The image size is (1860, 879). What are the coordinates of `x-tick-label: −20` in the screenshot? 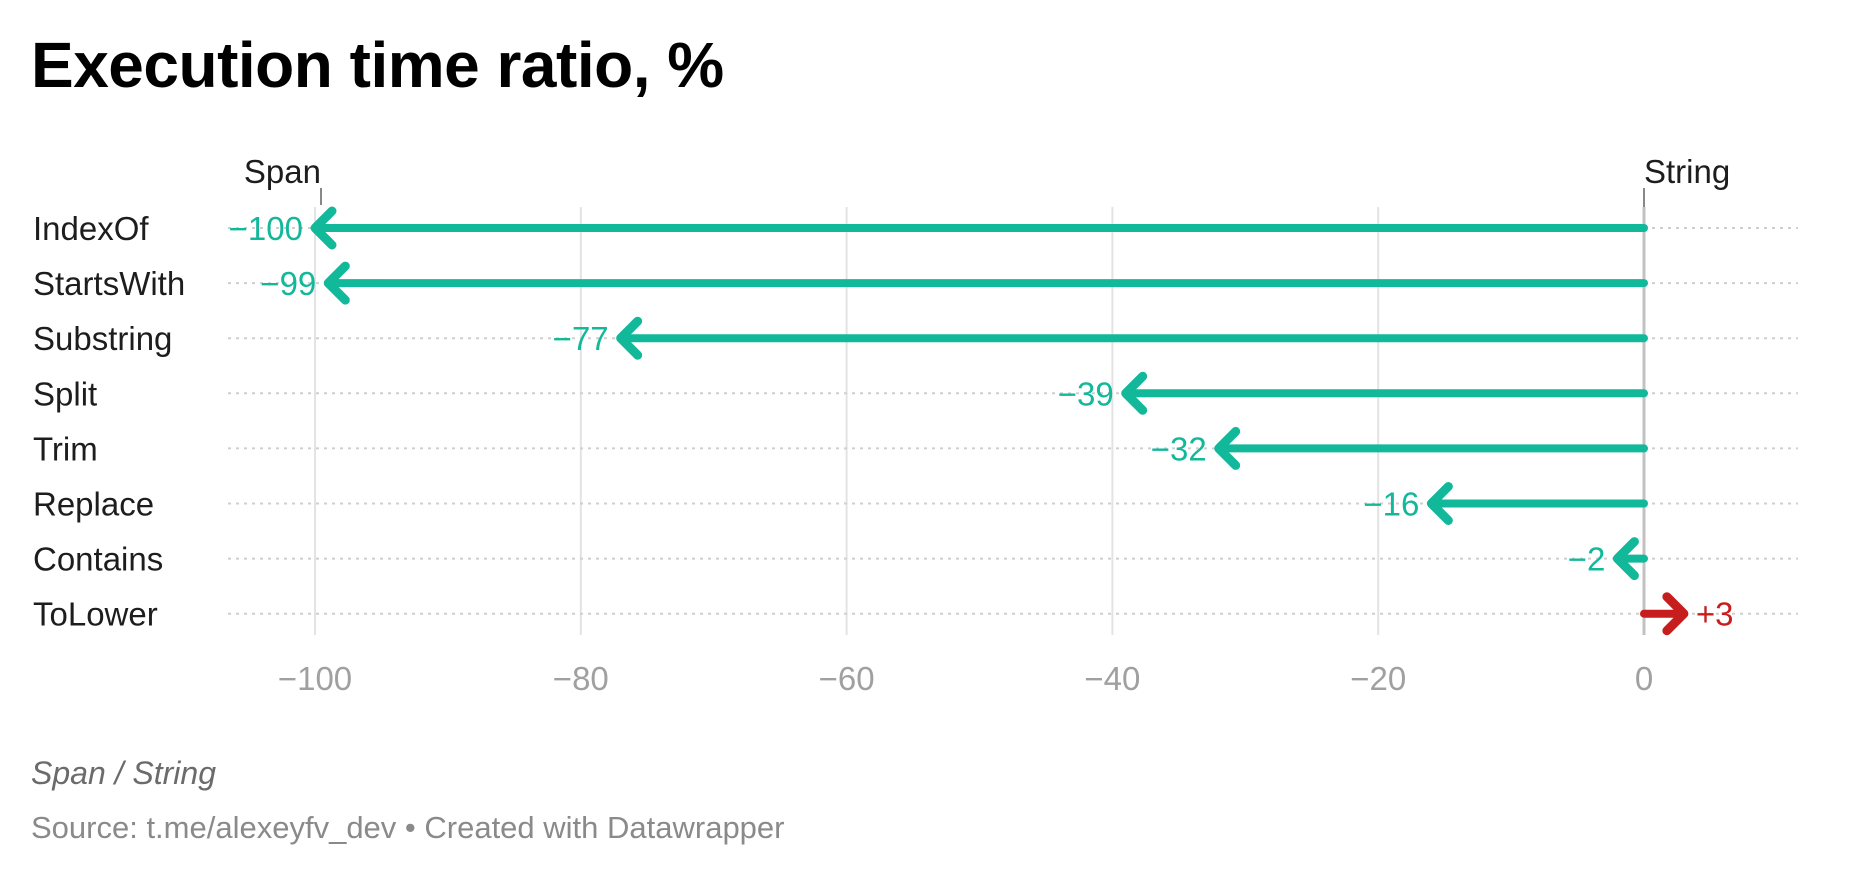 It's located at (1378, 678).